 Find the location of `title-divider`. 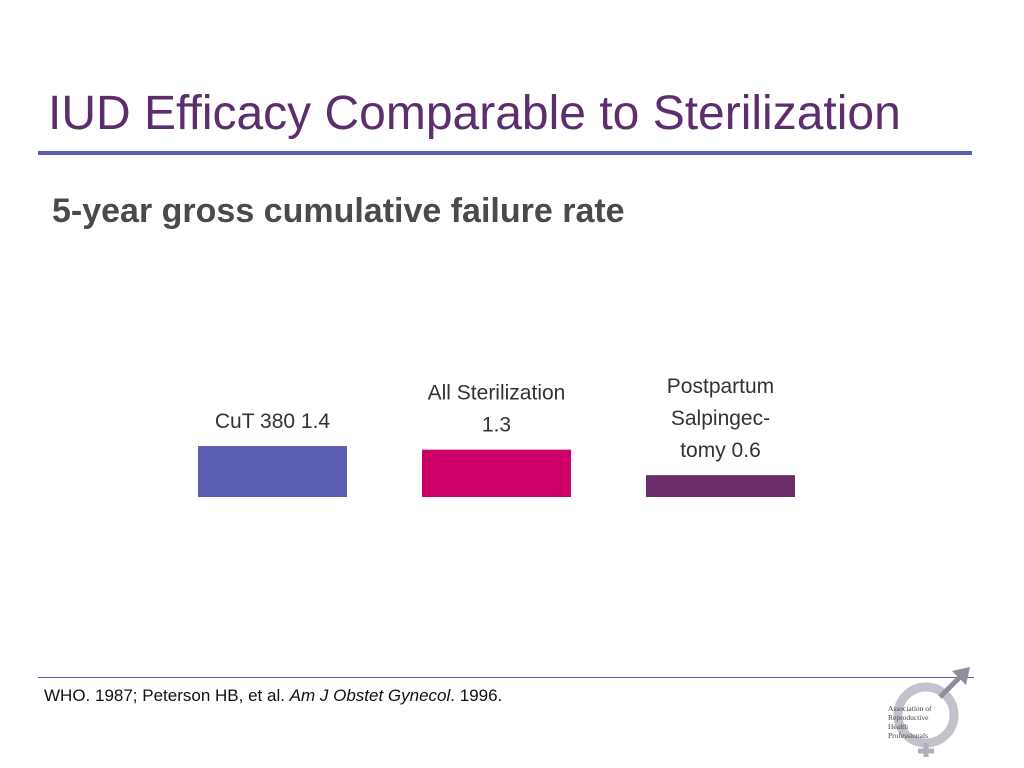

title-divider is located at coordinates (505, 153).